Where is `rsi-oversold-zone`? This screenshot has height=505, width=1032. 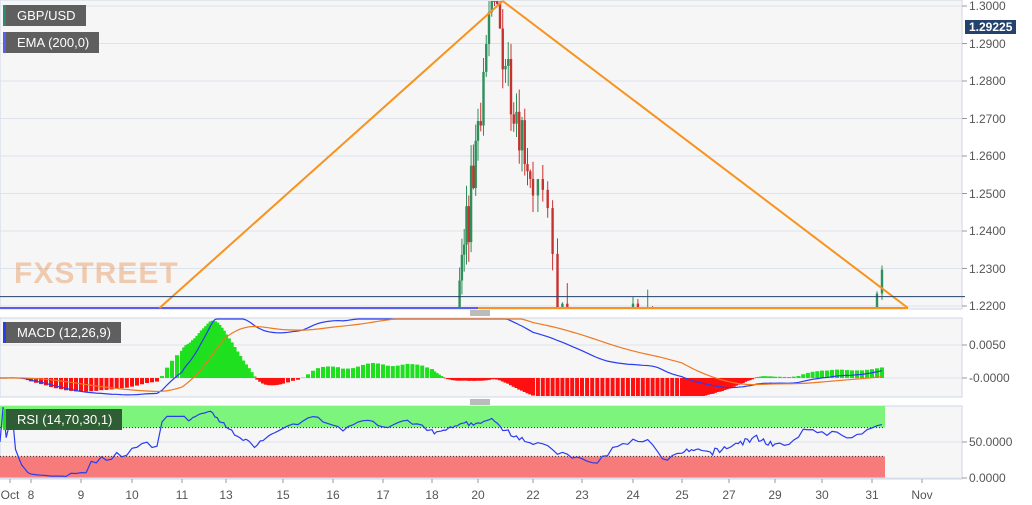 rsi-oversold-zone is located at coordinates (442, 467).